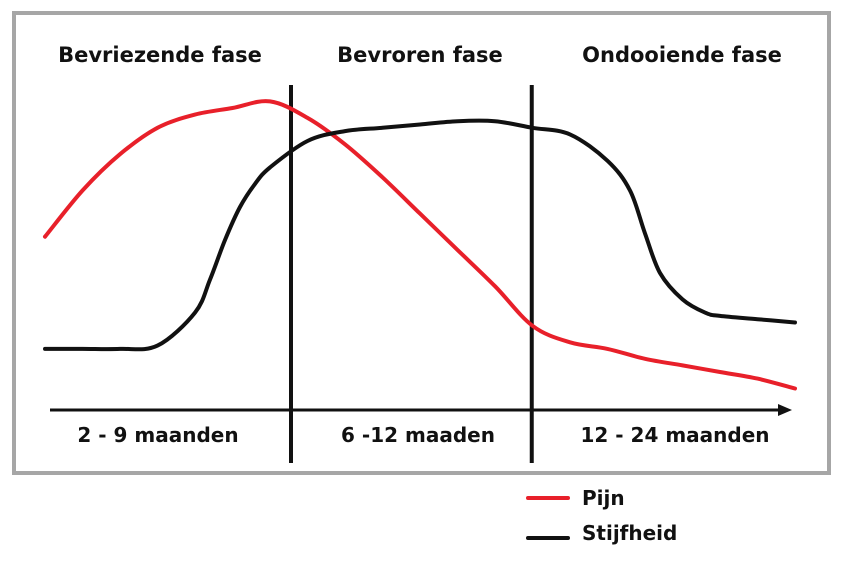  I want to click on legend-label-pijn: Pijn, so click(603, 498).